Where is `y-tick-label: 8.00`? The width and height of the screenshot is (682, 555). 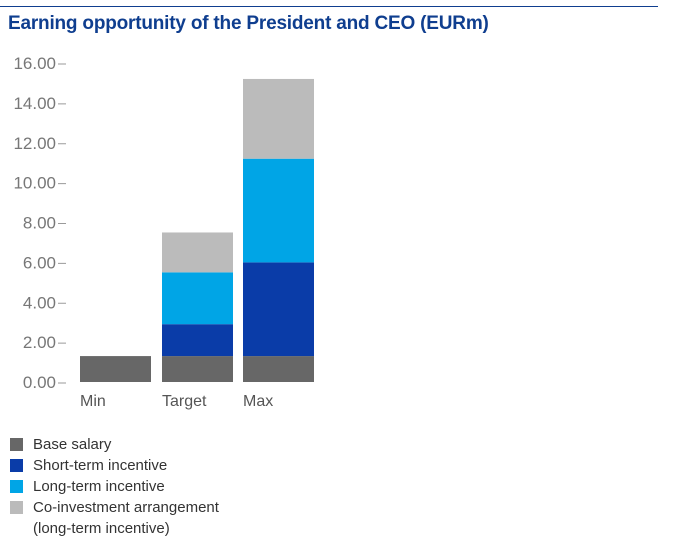
y-tick-label: 8.00 is located at coordinates (39, 223).